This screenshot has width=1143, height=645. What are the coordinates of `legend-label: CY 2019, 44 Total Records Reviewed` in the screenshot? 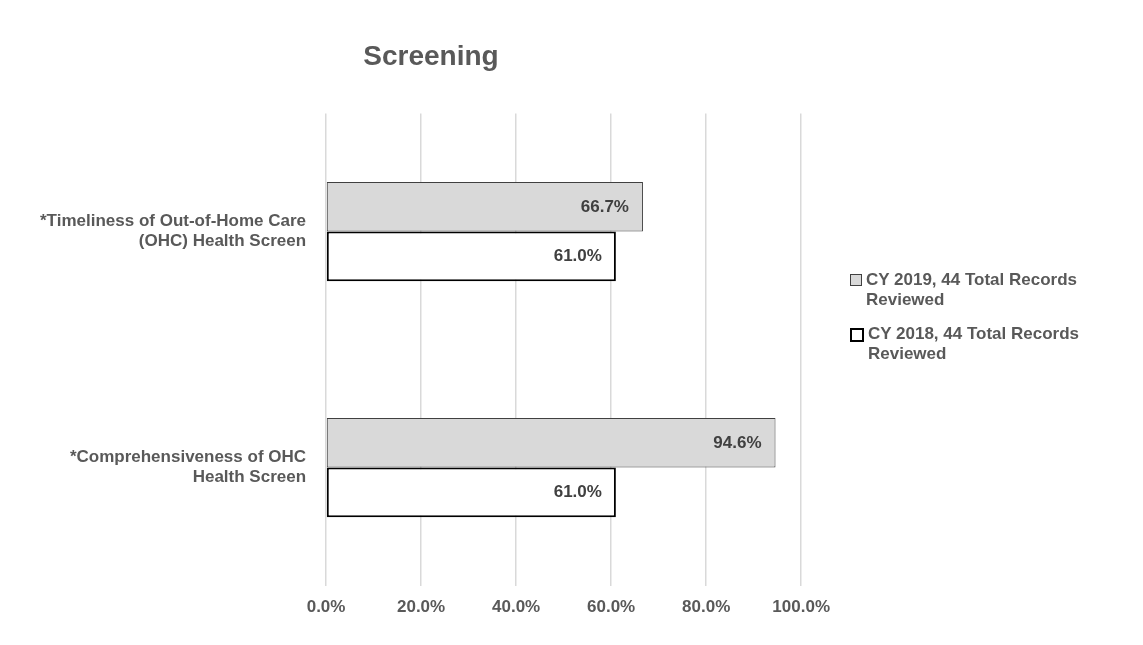 It's located at (972, 290).